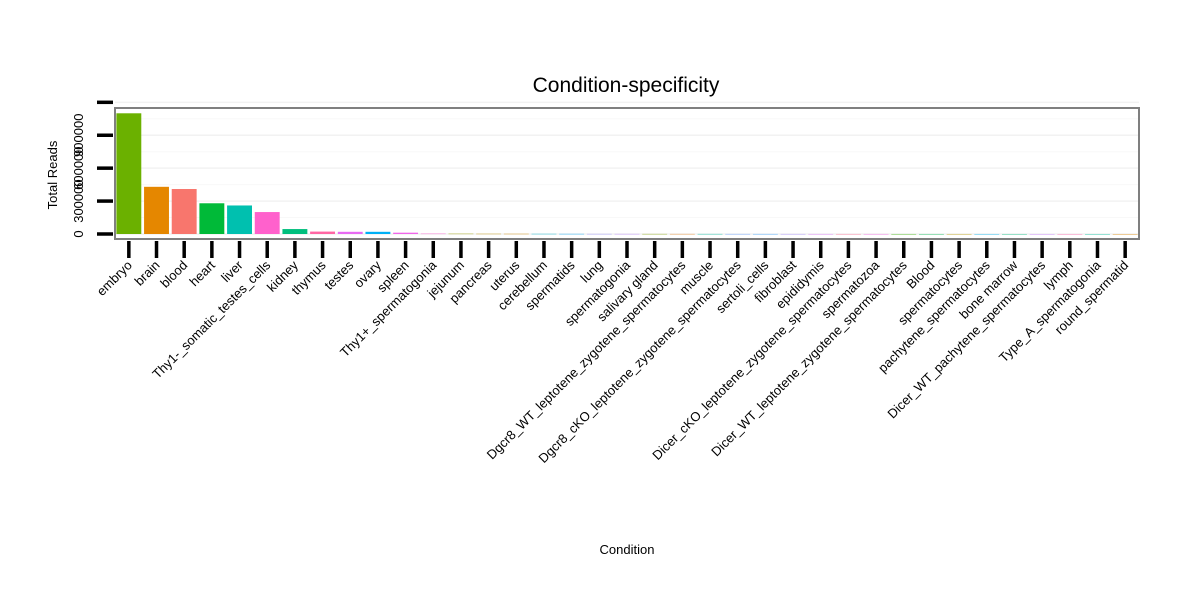 The height and width of the screenshot is (600, 1200). Describe the element at coordinates (202, 273) in the screenshot. I see `x-tick-label: heart` at that location.